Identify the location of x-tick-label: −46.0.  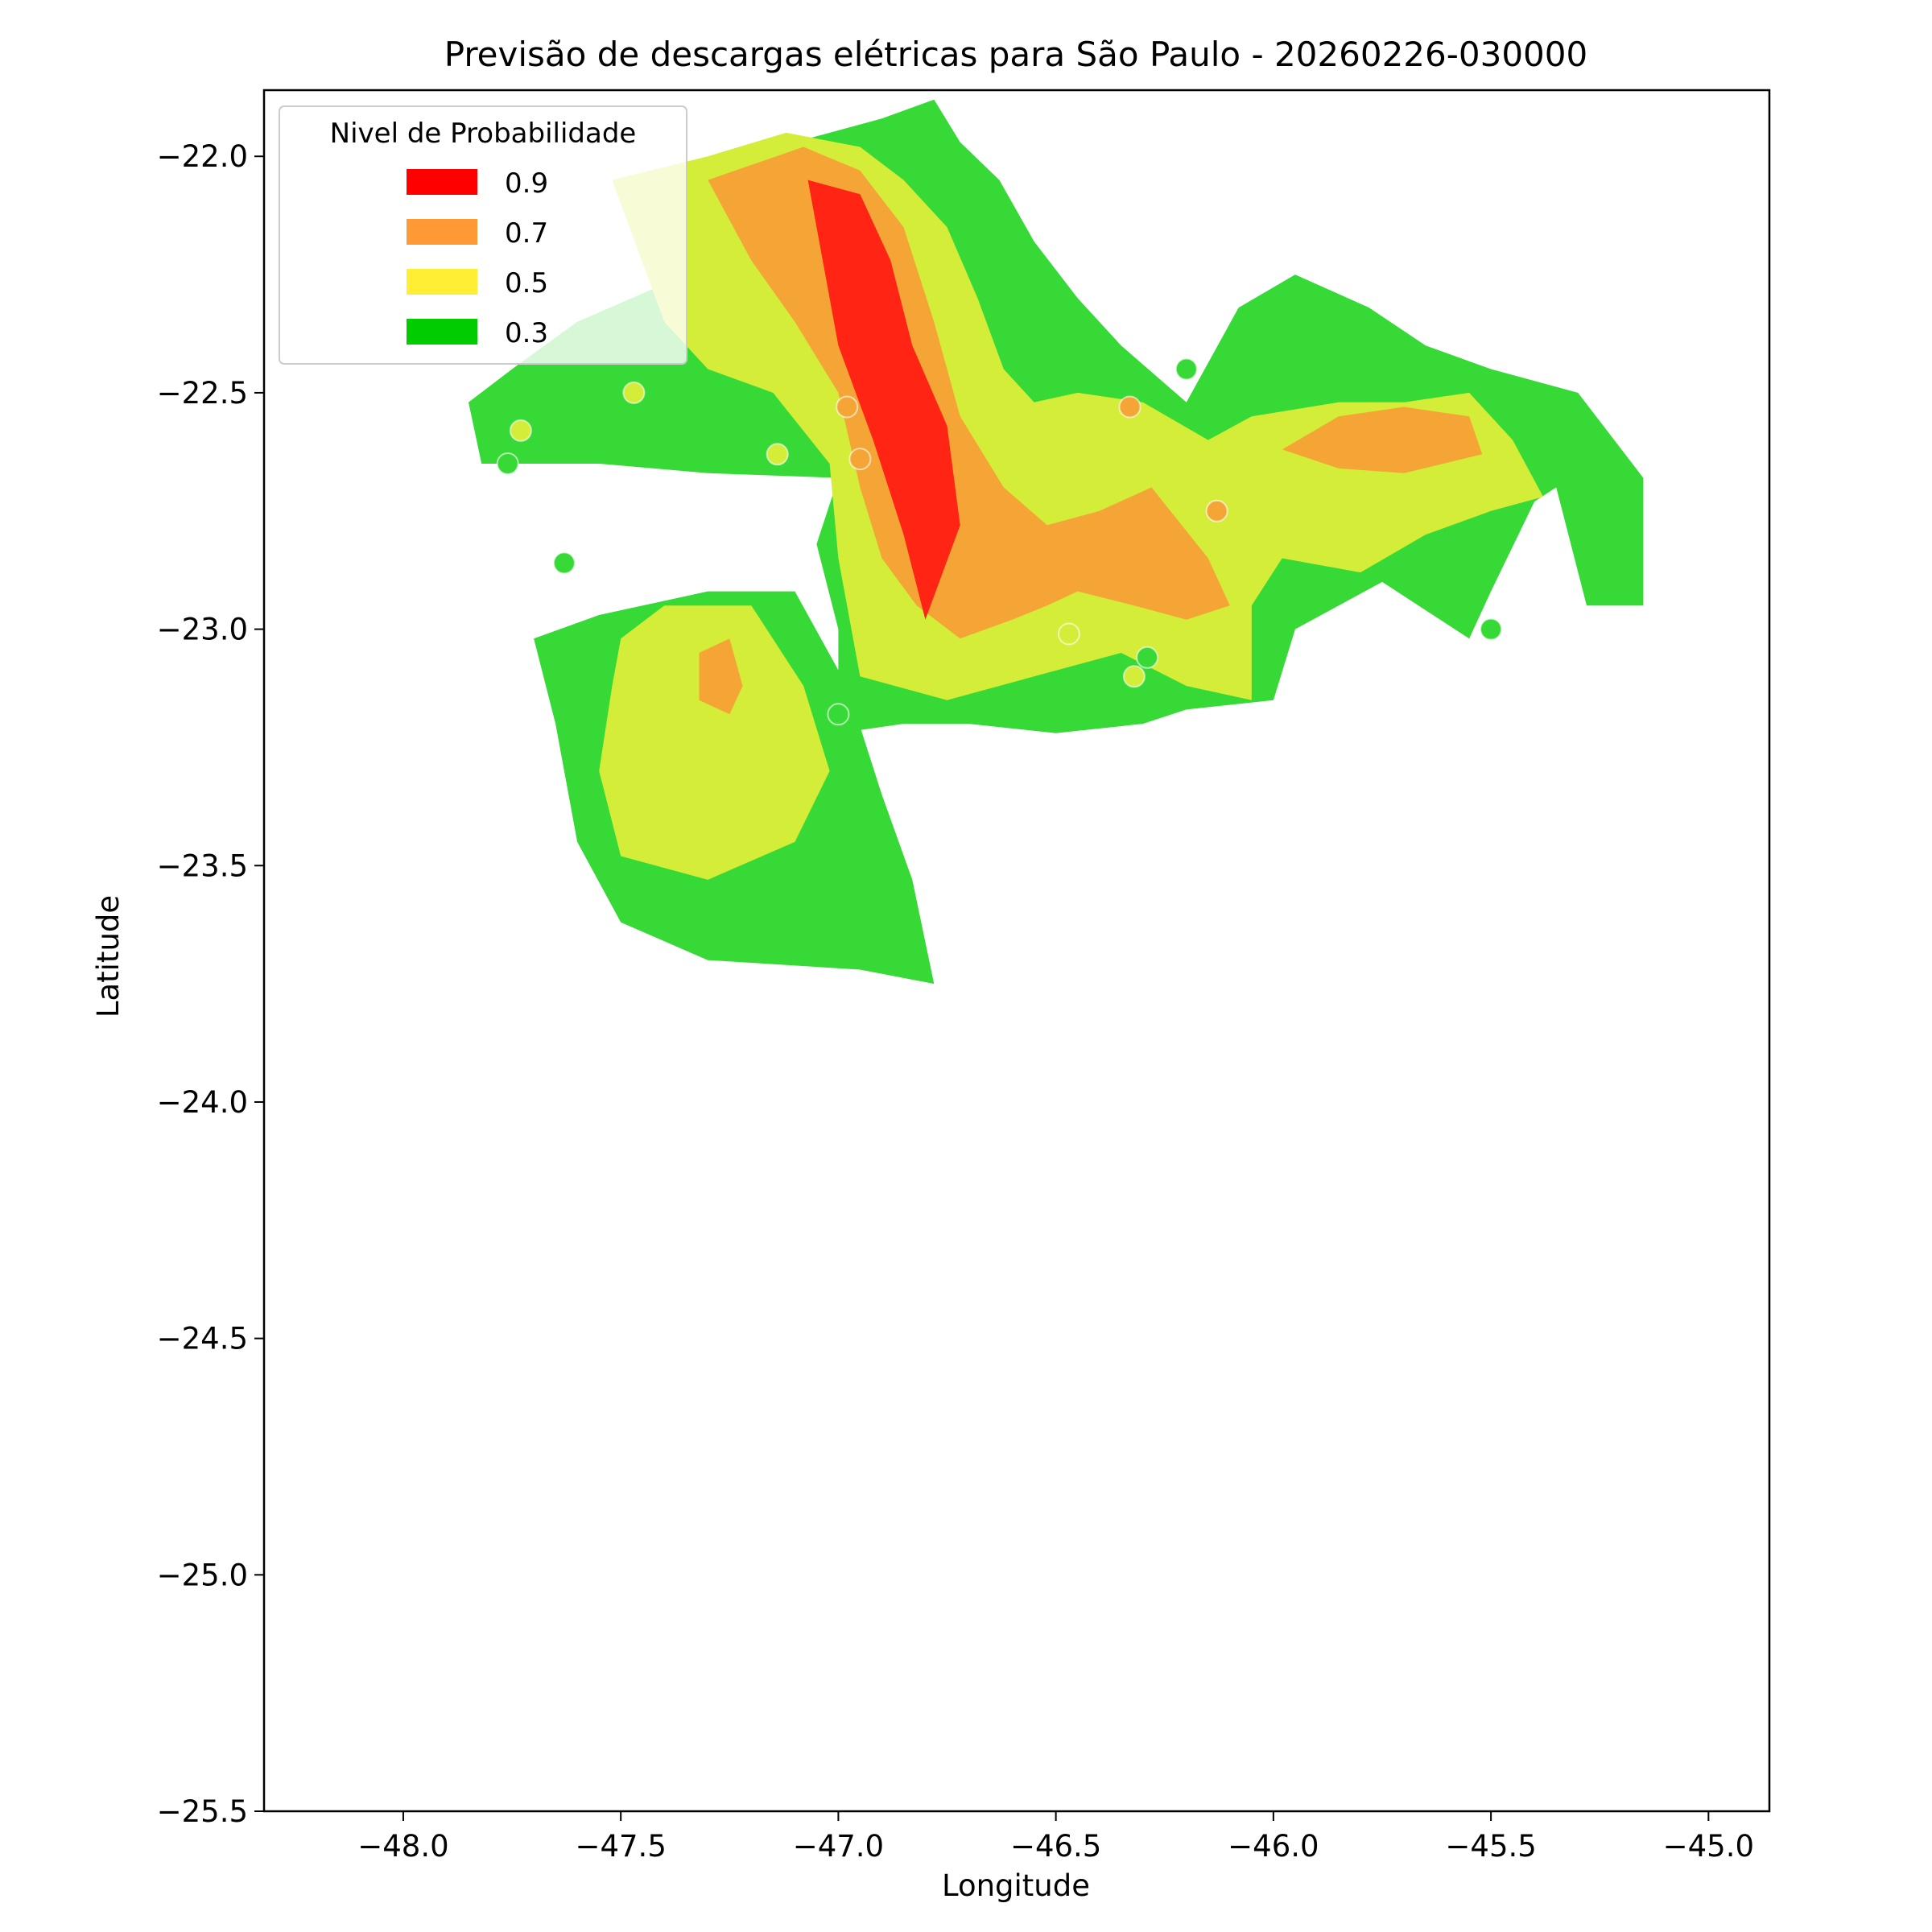
(1273, 1847).